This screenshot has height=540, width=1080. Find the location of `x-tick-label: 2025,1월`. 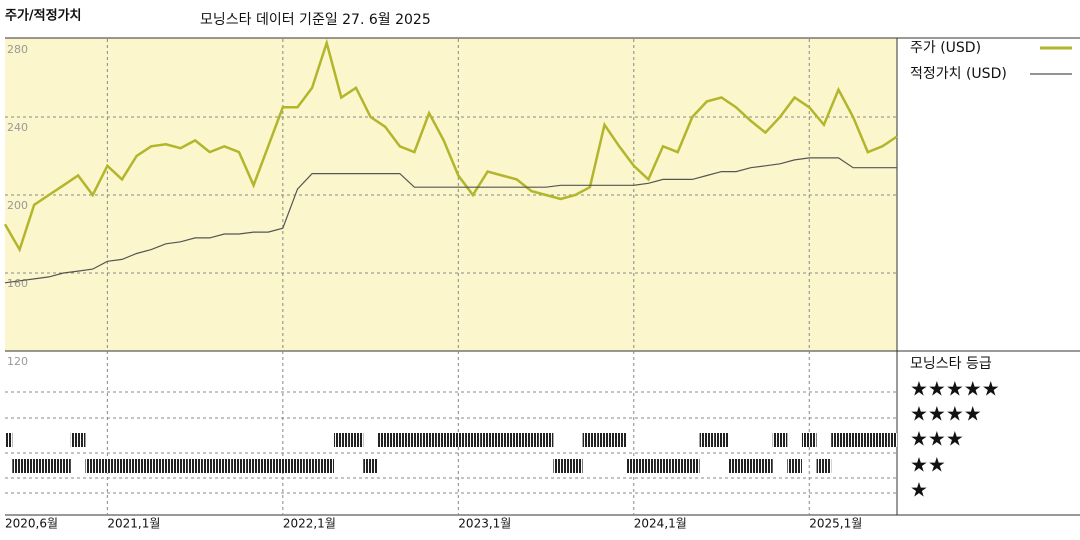

x-tick-label: 2025,1월 is located at coordinates (835, 524).